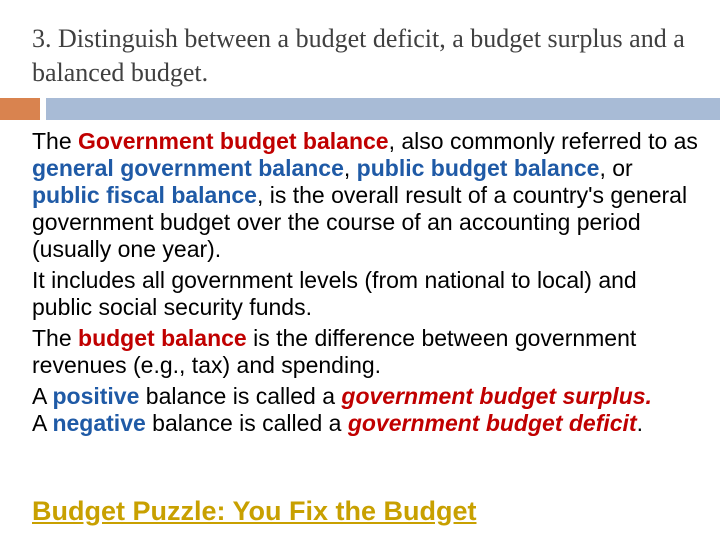 This screenshot has width=720, height=540. Describe the element at coordinates (478, 168) in the screenshot. I see `term-public-budget-balance: public budget balance` at that location.